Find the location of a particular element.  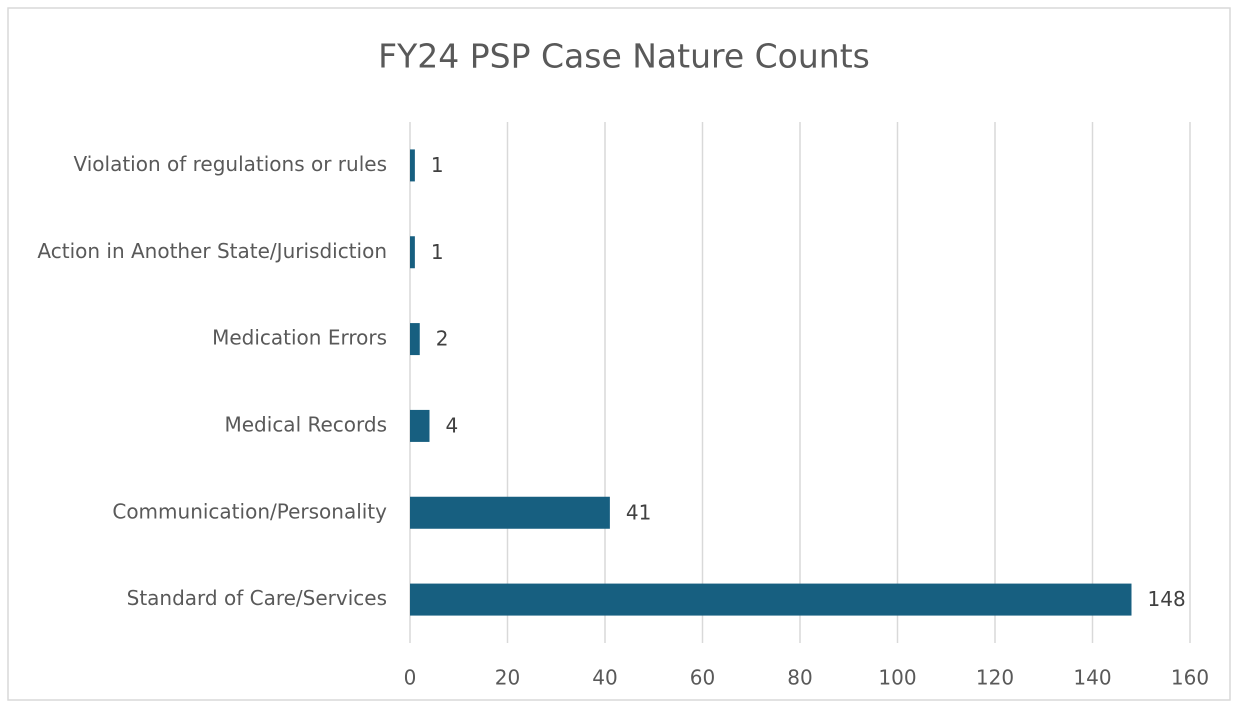

data-label: 41 is located at coordinates (638, 512).